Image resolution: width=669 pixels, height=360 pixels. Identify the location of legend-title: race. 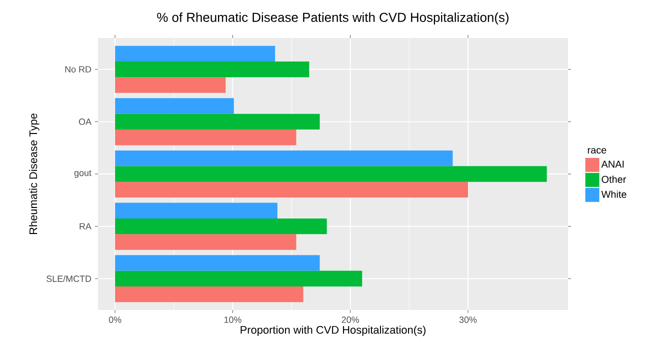
(597, 151).